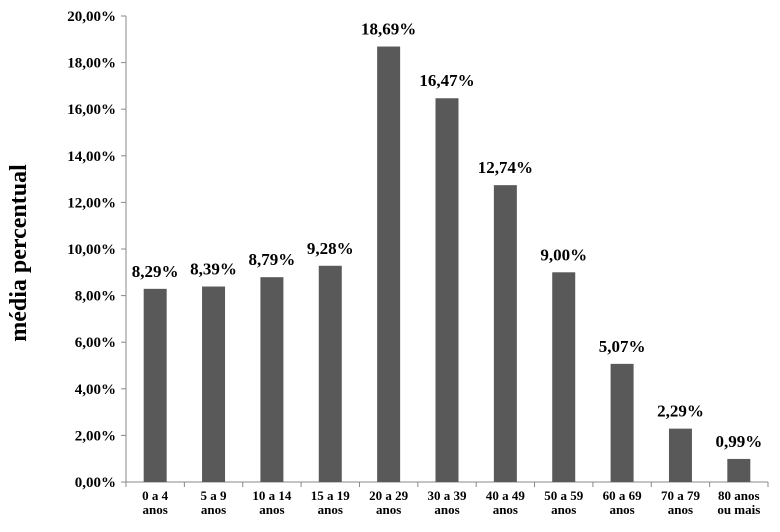 Image resolution: width=780 pixels, height=532 pixels. Describe the element at coordinates (446, 80) in the screenshot. I see `data-label: 16,47%` at that location.